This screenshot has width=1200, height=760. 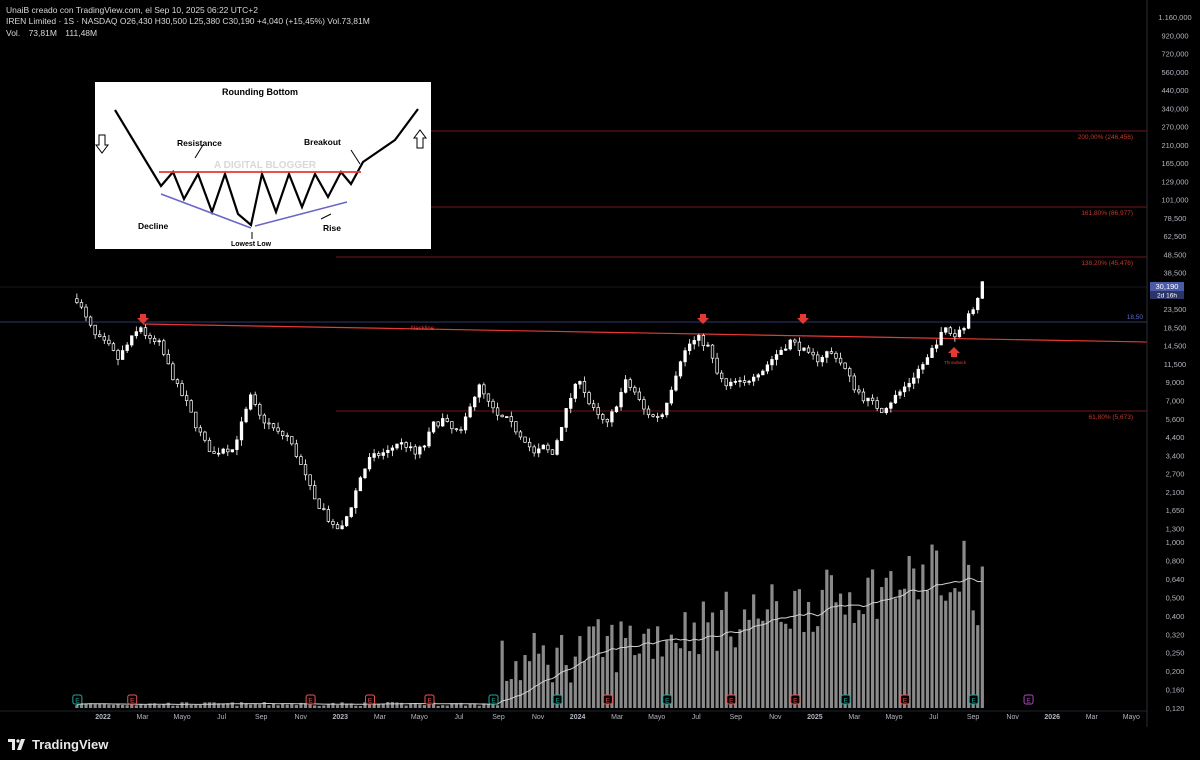 What do you see at coordinates (815, 717) in the screenshot?
I see `time-tick-label: 2025` at bounding box center [815, 717].